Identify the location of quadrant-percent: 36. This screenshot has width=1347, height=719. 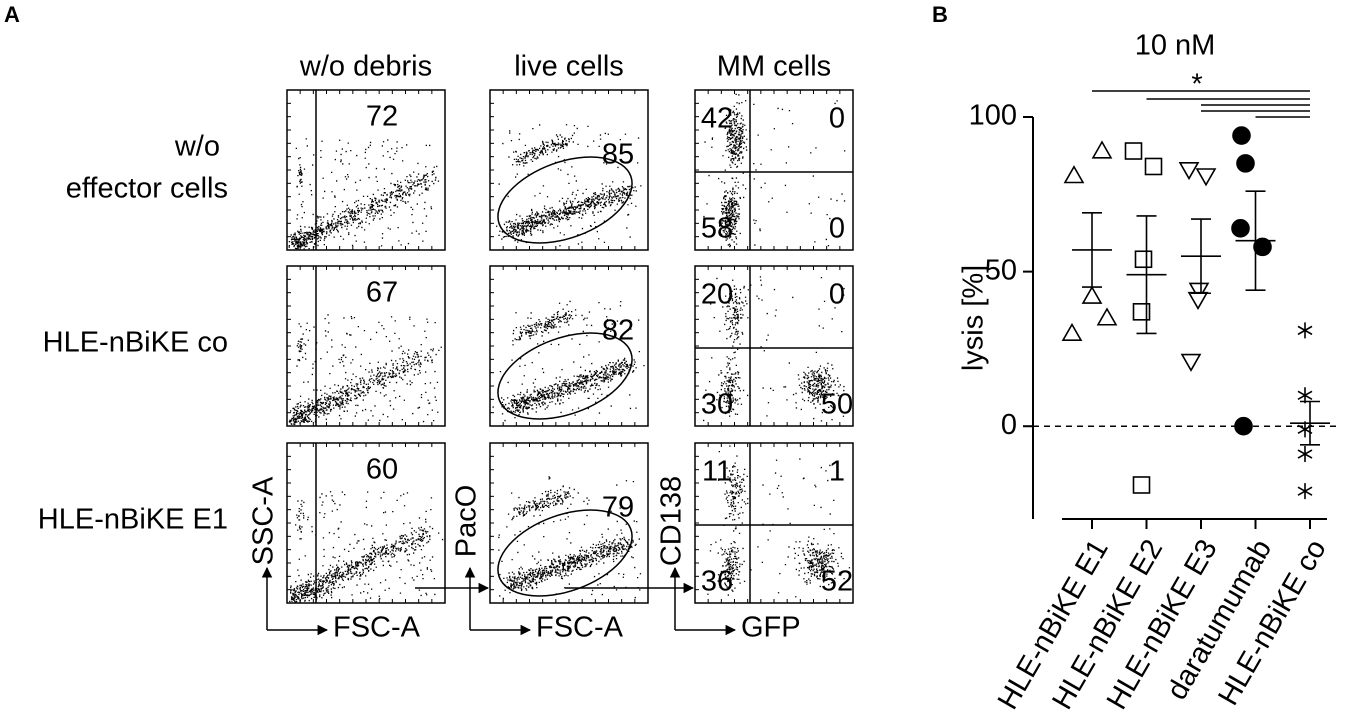
(717, 582).